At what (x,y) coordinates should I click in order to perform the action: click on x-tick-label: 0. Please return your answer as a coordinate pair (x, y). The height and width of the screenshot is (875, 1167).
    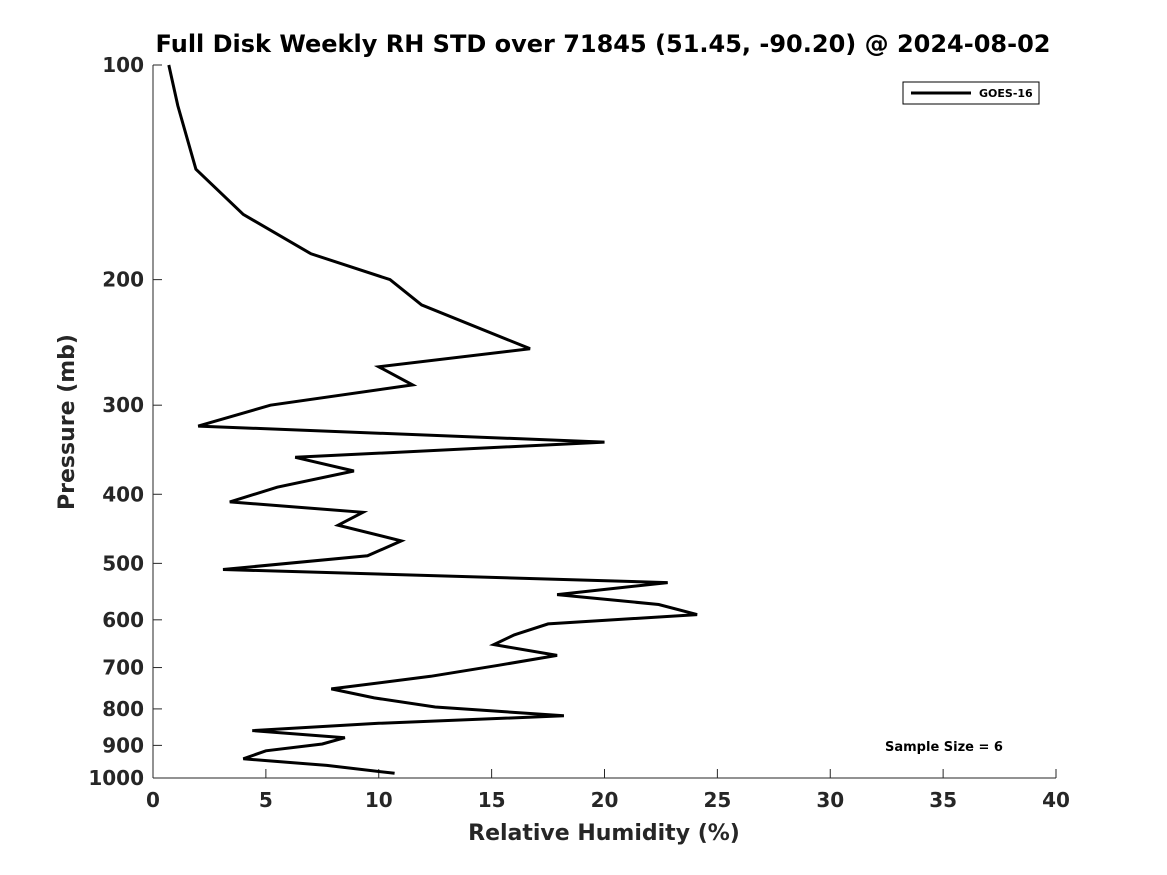
    Looking at the image, I should click on (153, 800).